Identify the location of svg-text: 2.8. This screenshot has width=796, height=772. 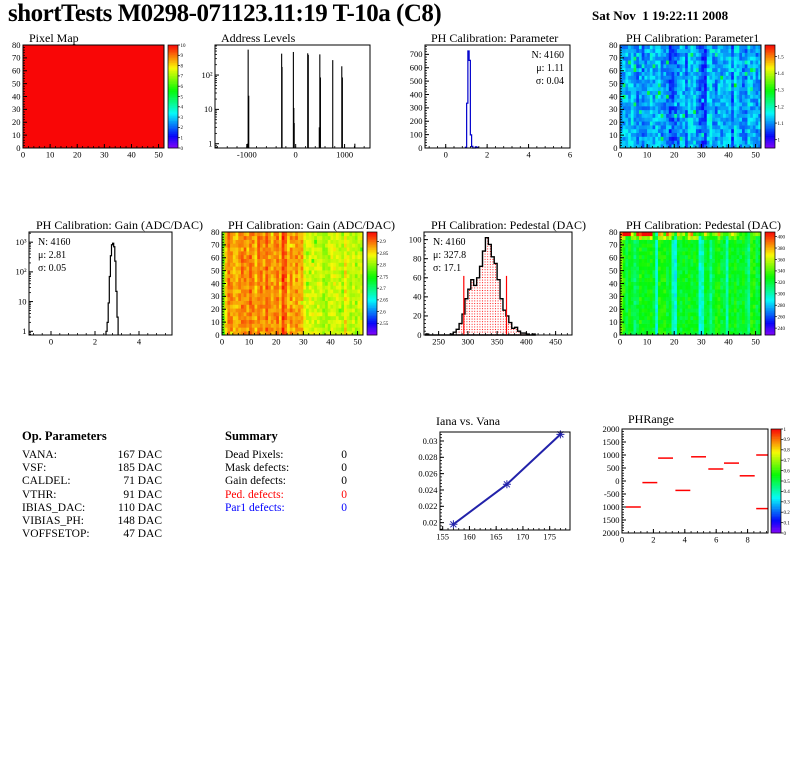
(383, 266).